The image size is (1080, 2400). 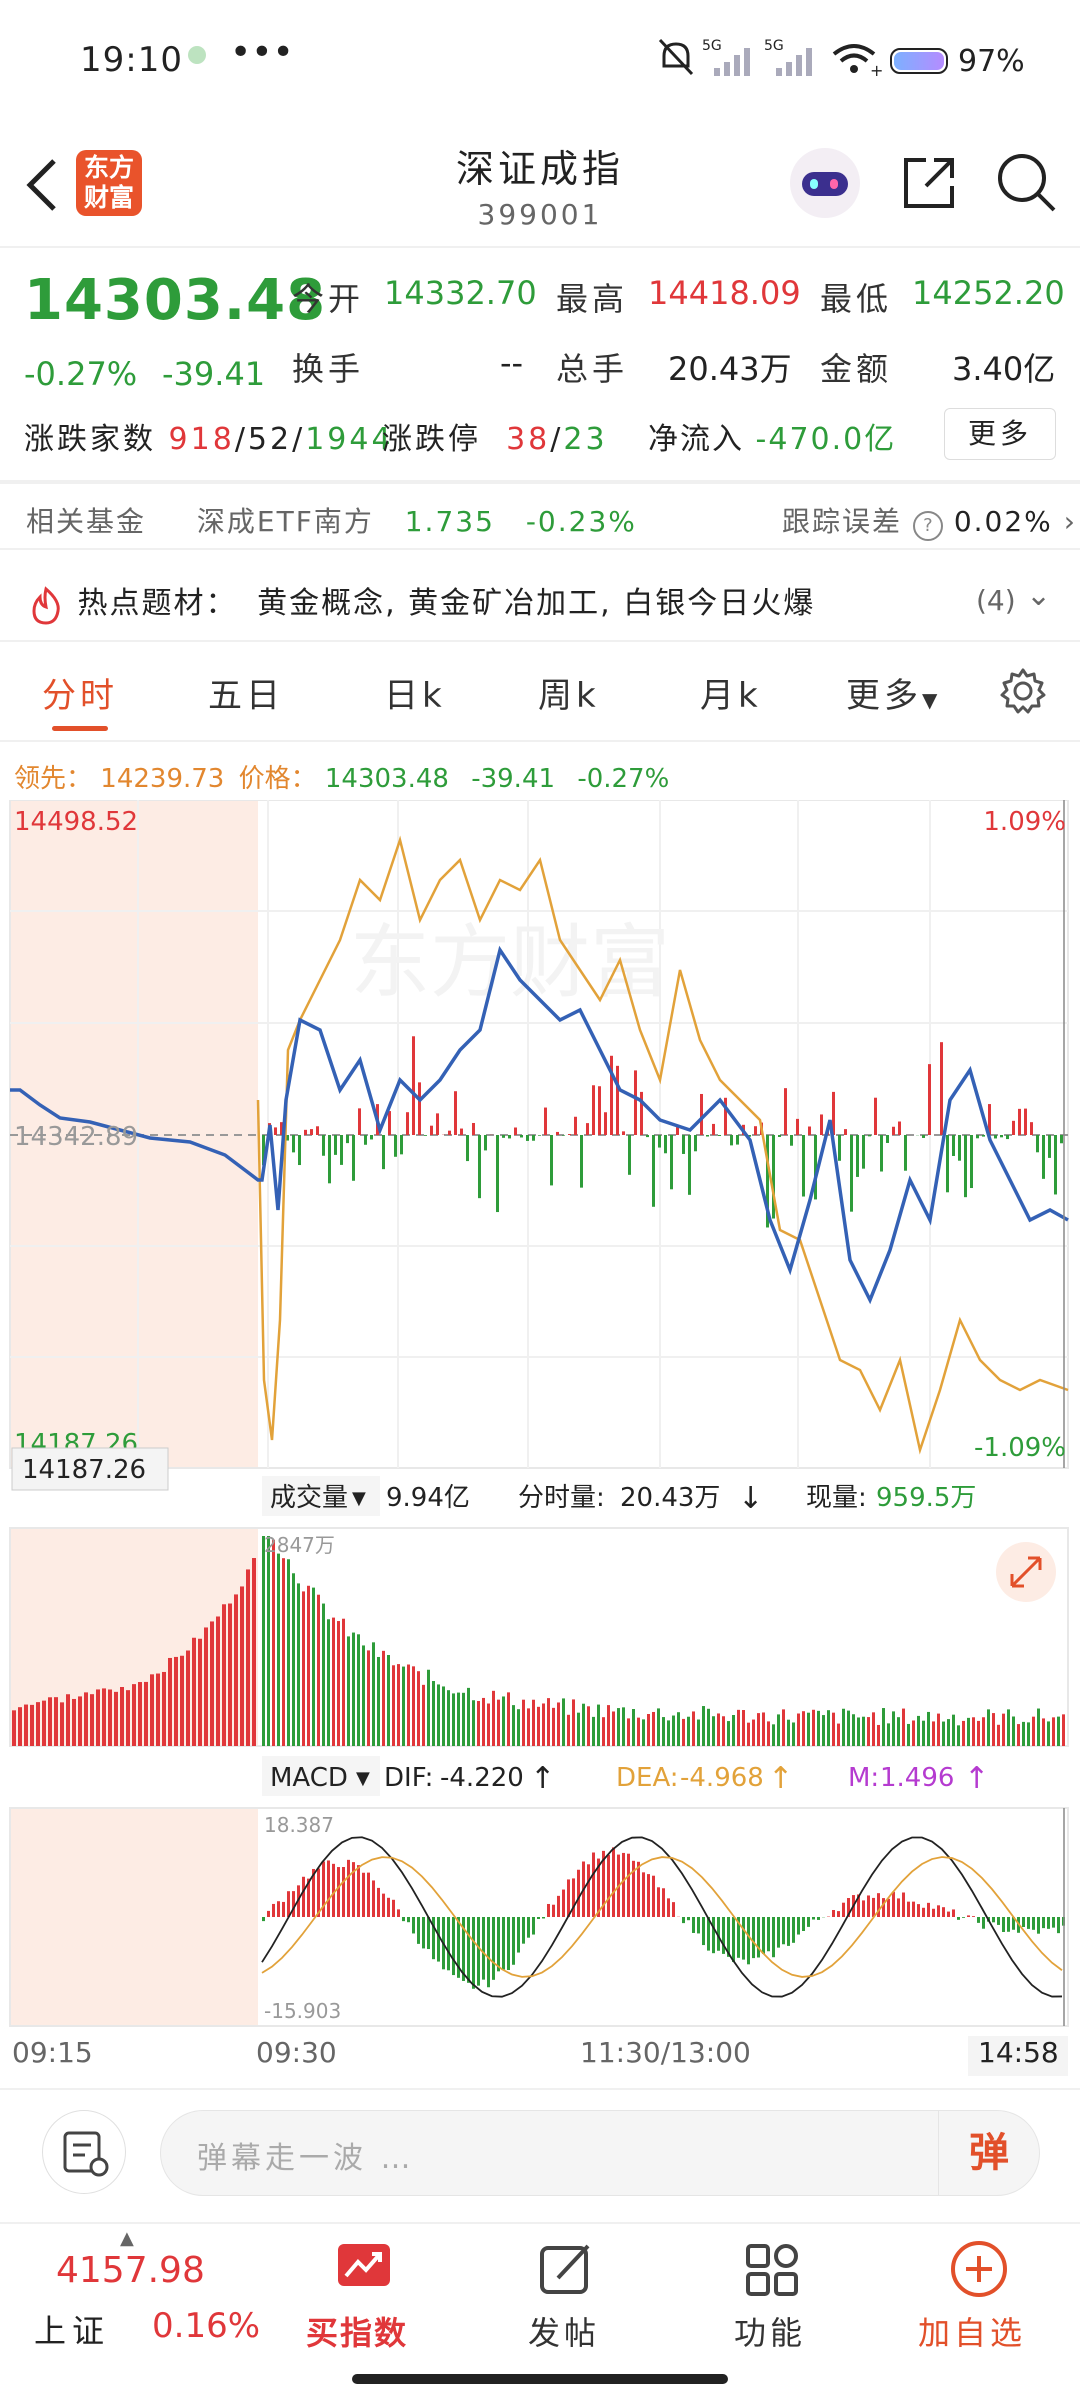 I want to click on m-value: 1.496, so click(x=917, y=1778).